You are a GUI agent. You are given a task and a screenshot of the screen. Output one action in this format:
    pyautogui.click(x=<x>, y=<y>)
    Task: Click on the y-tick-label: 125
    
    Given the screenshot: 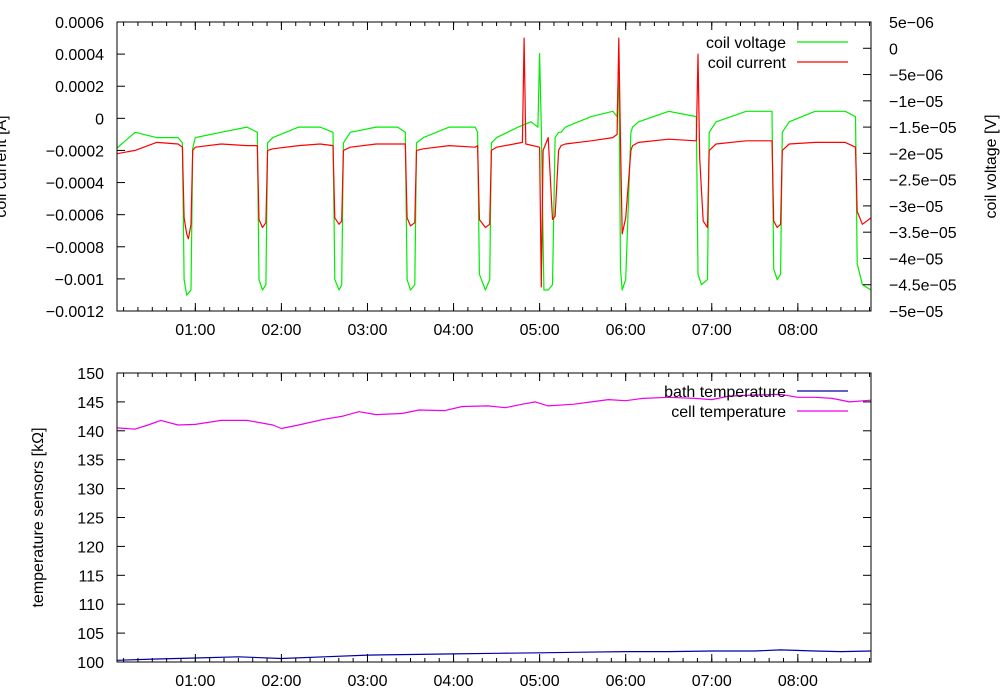 What is the action you would take?
    pyautogui.click(x=90, y=519)
    